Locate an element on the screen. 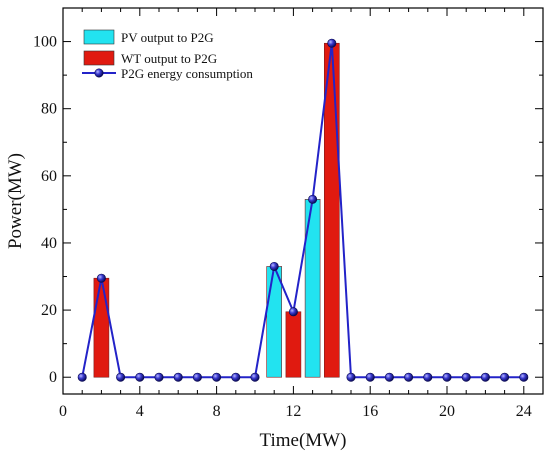 The height and width of the screenshot is (456, 550). y-tick-label: 100 is located at coordinates (45, 42).